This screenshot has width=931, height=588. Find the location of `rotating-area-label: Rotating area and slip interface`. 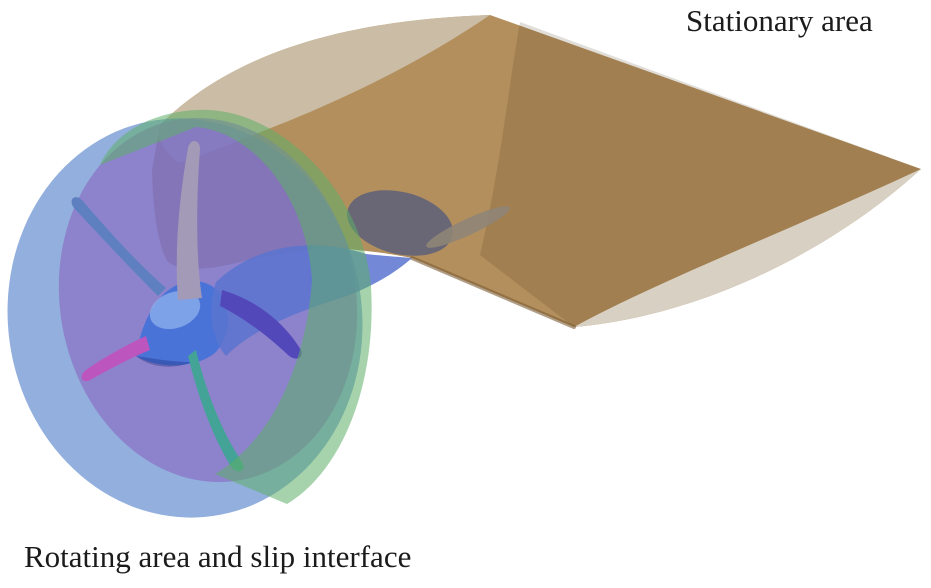

rotating-area-label: Rotating area and slip interface is located at coordinates (218, 556).